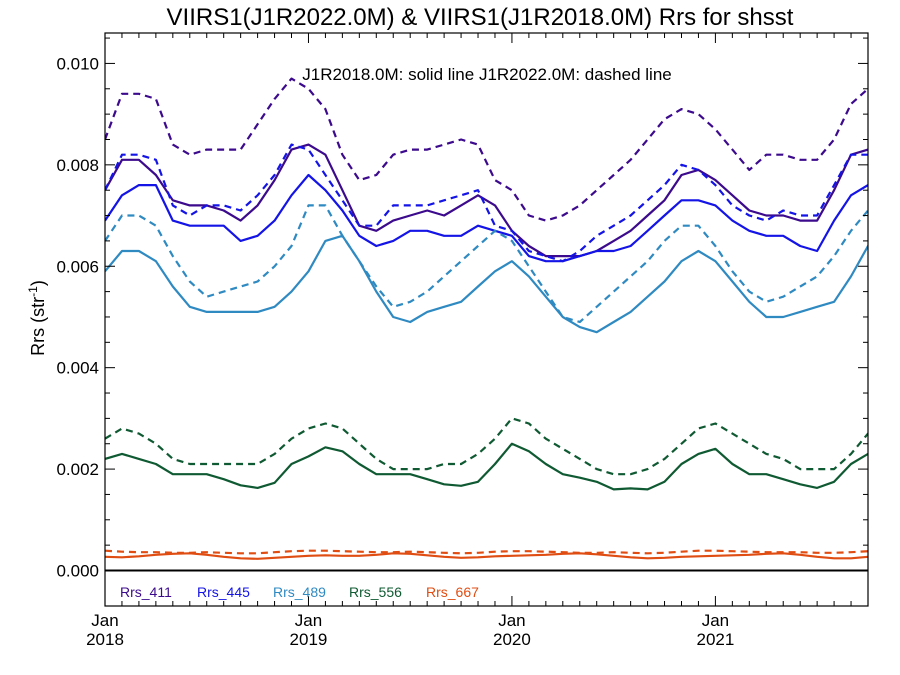 The image size is (900, 675). Describe the element at coordinates (715, 639) in the screenshot. I see `x-tick-label-year: 2021` at that location.